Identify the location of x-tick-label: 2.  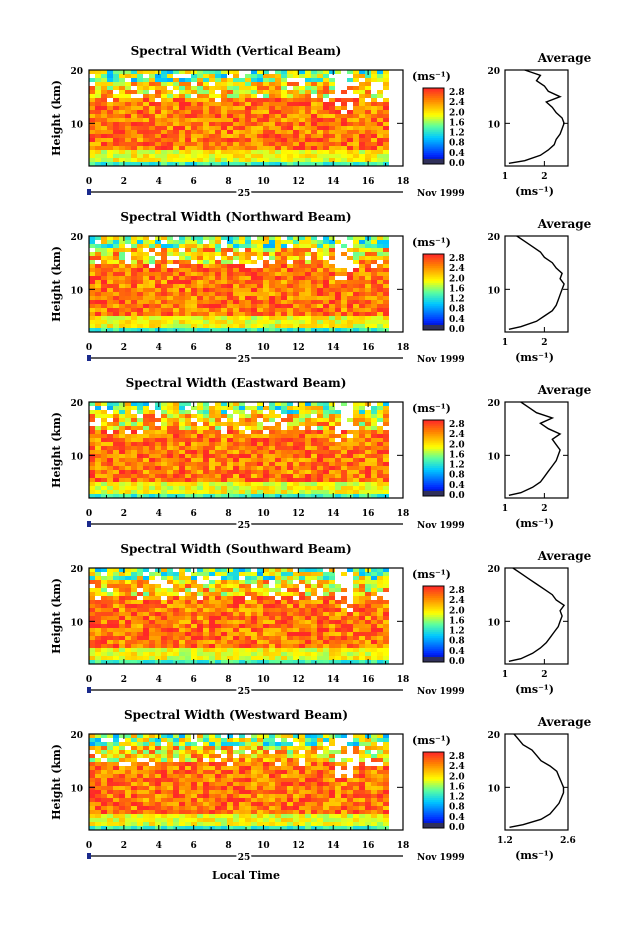
(124, 348).